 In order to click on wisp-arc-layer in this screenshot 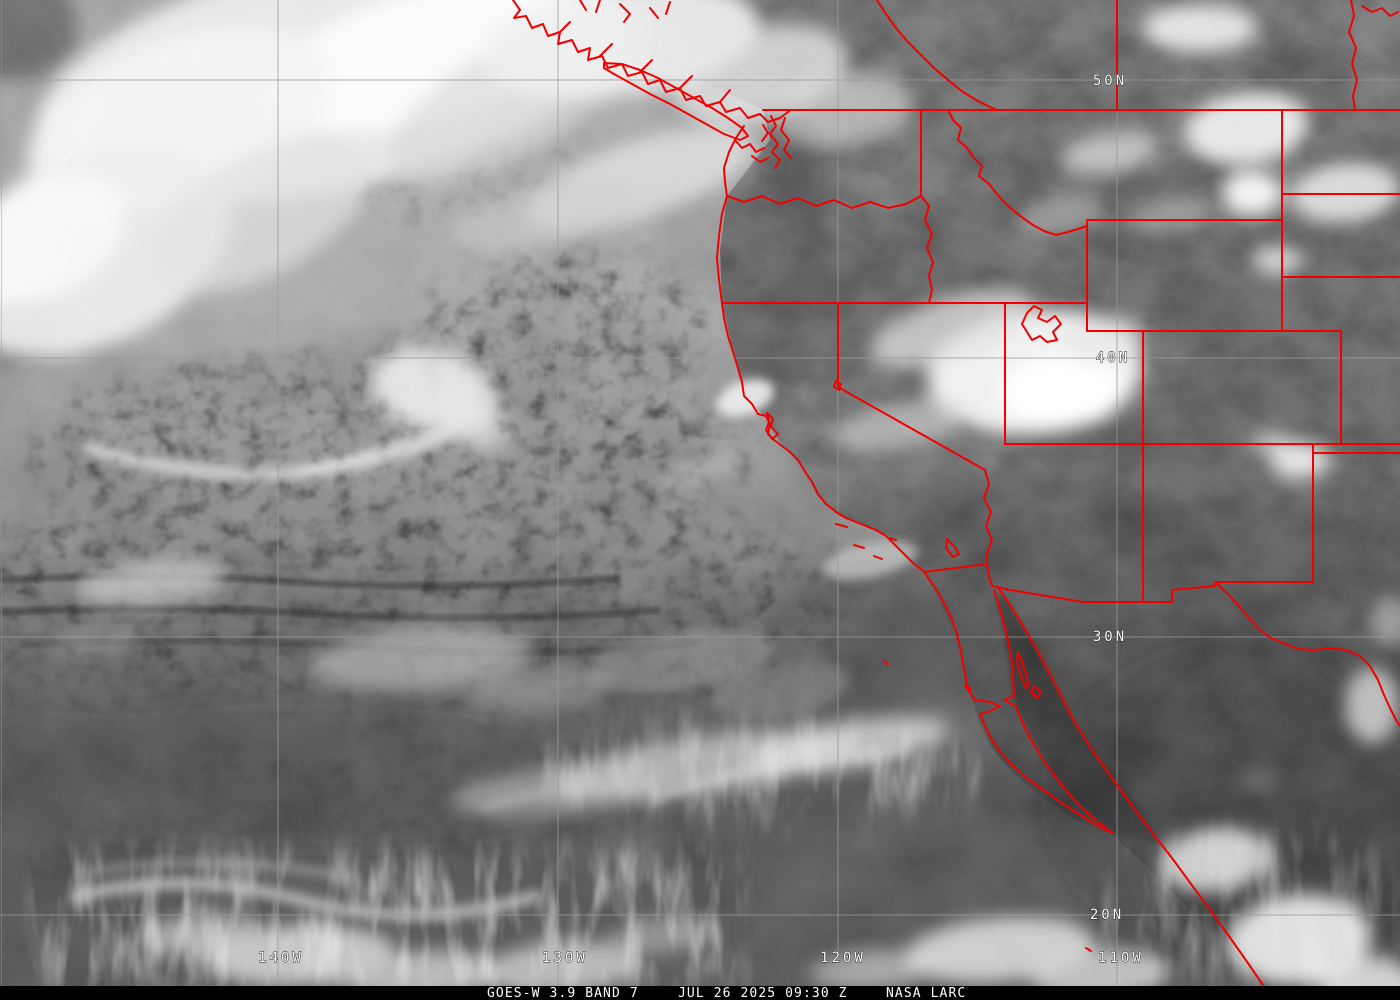, I will do `click(484, 835)`.